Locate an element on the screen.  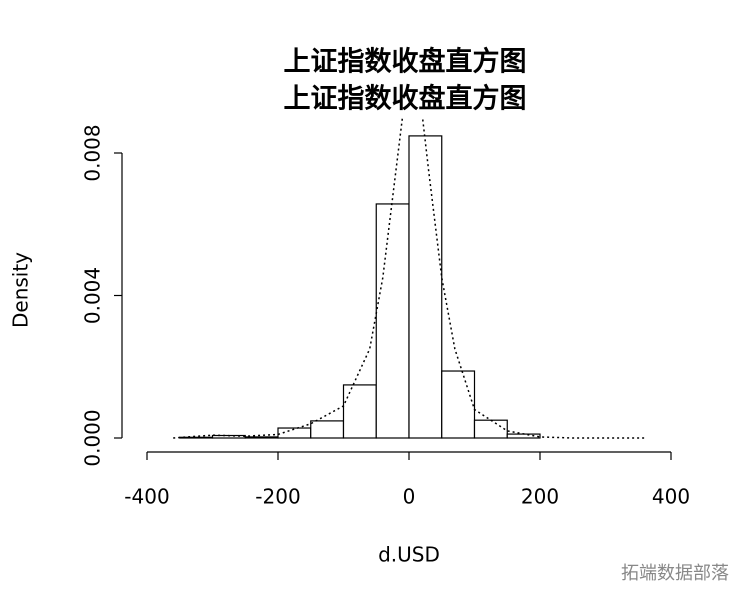
x-tick-label: 0 is located at coordinates (409, 497).